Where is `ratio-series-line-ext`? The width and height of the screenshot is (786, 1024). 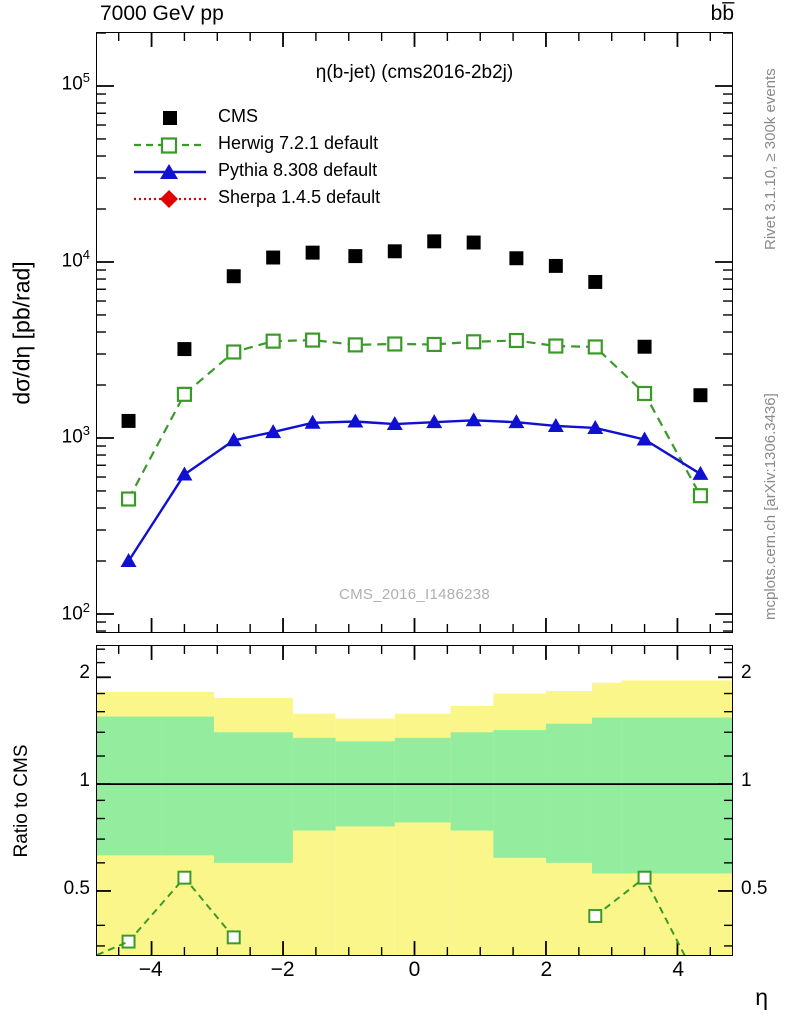
ratio-series-line-ext is located at coordinates (113, 947).